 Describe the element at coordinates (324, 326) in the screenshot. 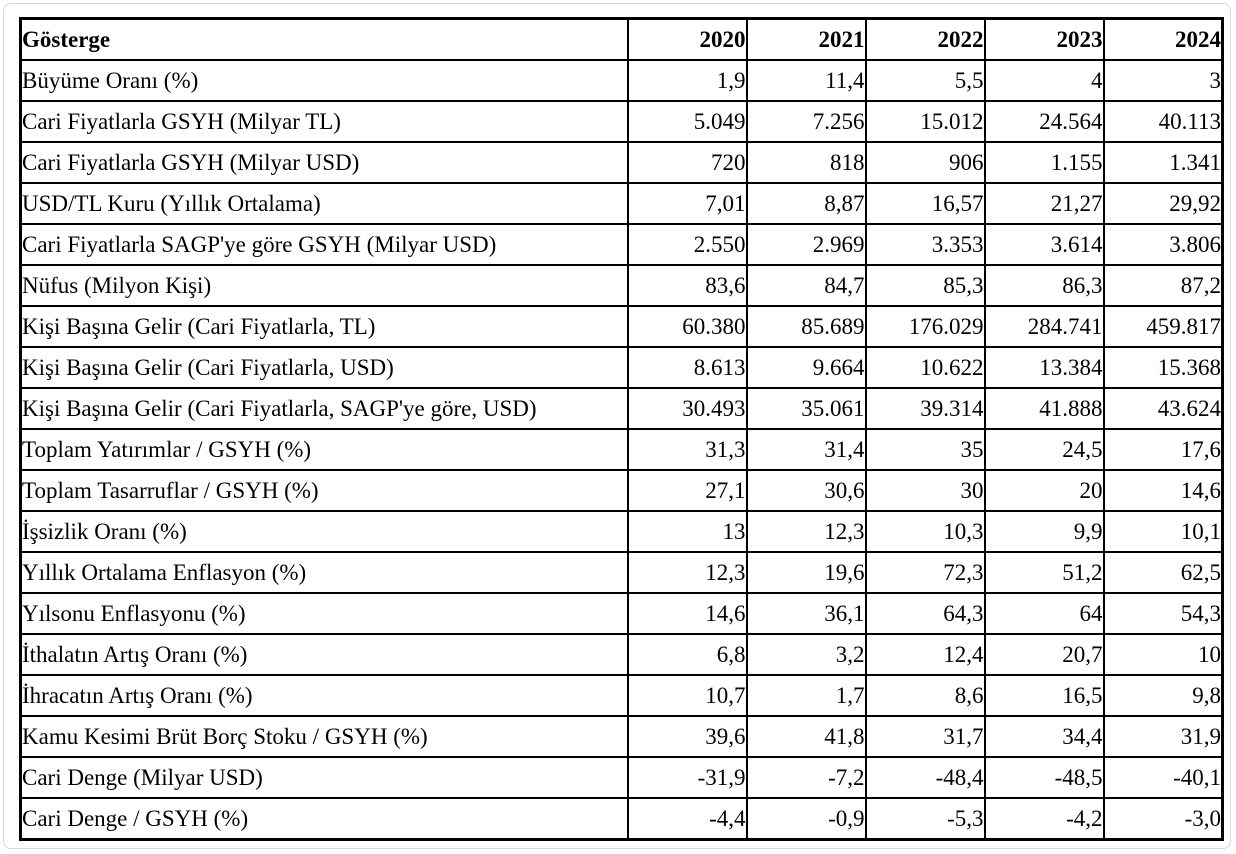

I see `row-label: Kişi Başına Gelir (Cari Fiyatlarla, TL)` at that location.